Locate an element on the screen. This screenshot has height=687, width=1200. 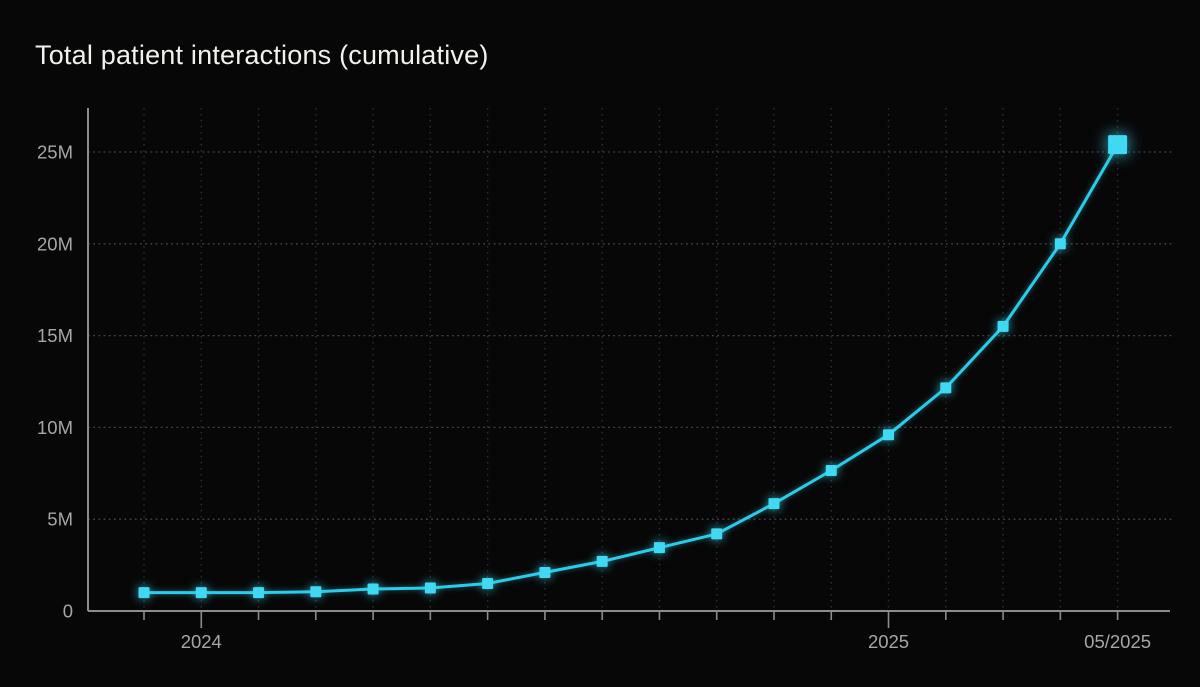
chart-title: Total patient interactions (cumulative) is located at coordinates (262, 55).